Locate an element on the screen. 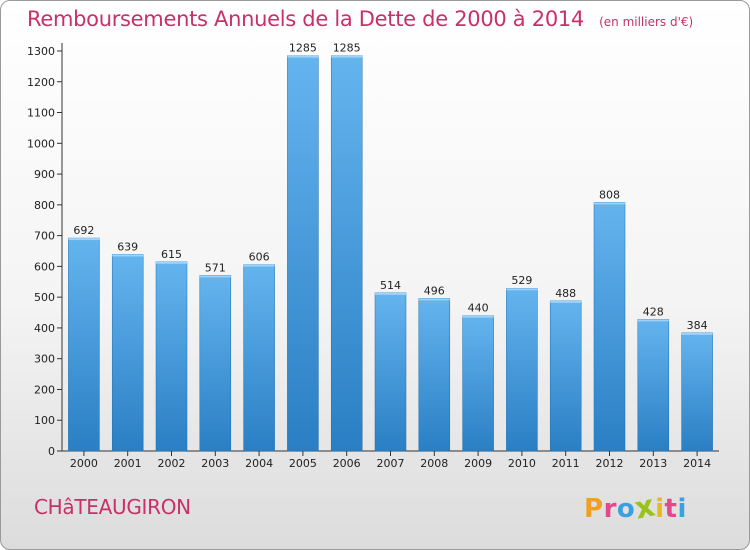  x-tick-label: 2006 is located at coordinates (347, 463).